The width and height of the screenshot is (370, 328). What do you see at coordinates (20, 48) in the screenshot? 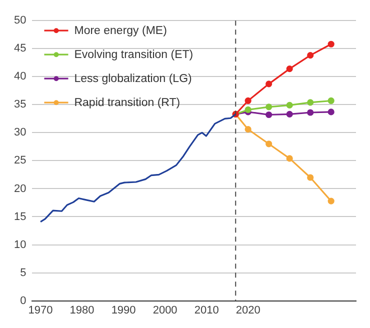
I see `y-tick-label: 45` at bounding box center [20, 48].